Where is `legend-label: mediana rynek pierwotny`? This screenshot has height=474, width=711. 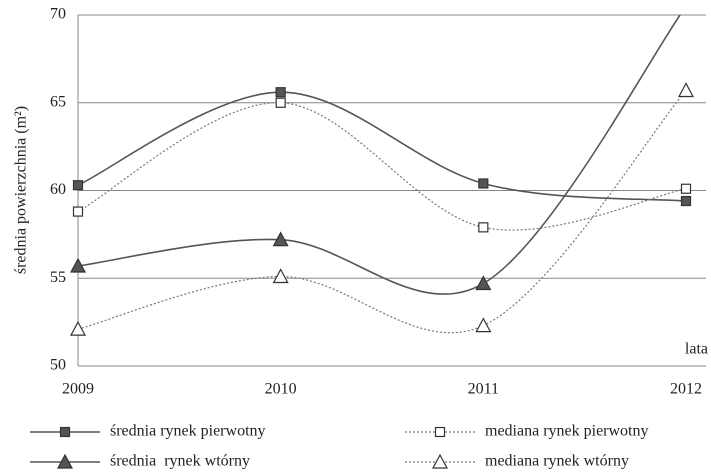 legend-label: mediana rynek pierwotny is located at coordinates (567, 431).